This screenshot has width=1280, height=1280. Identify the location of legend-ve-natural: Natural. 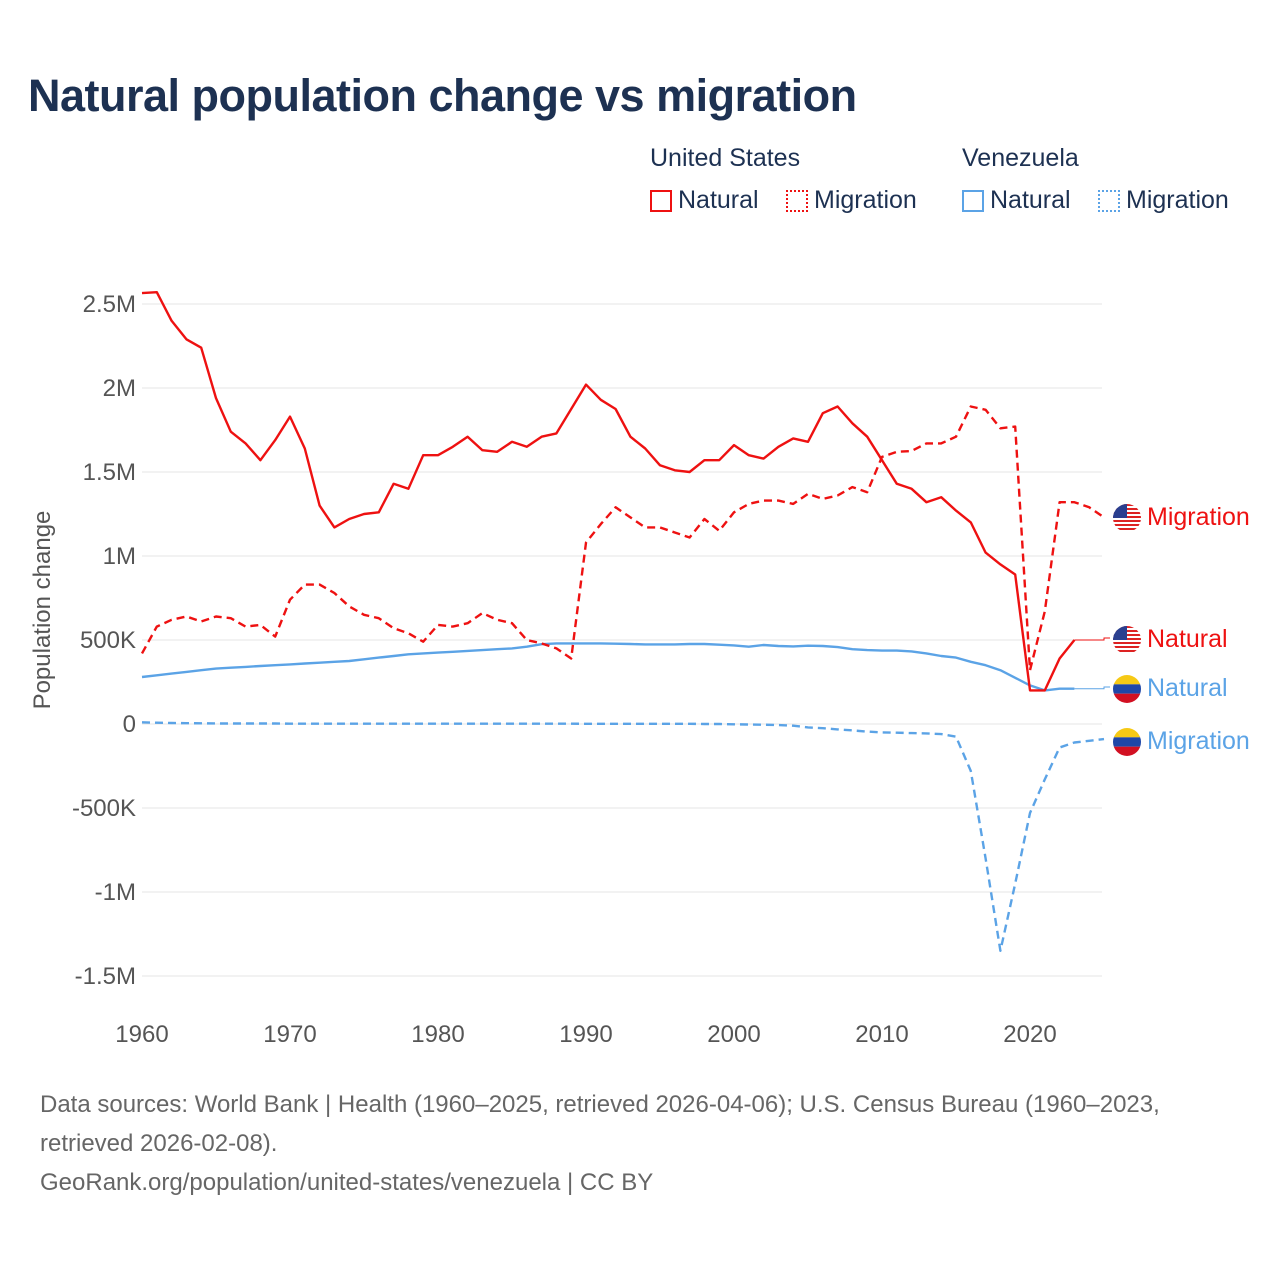
(1016, 200).